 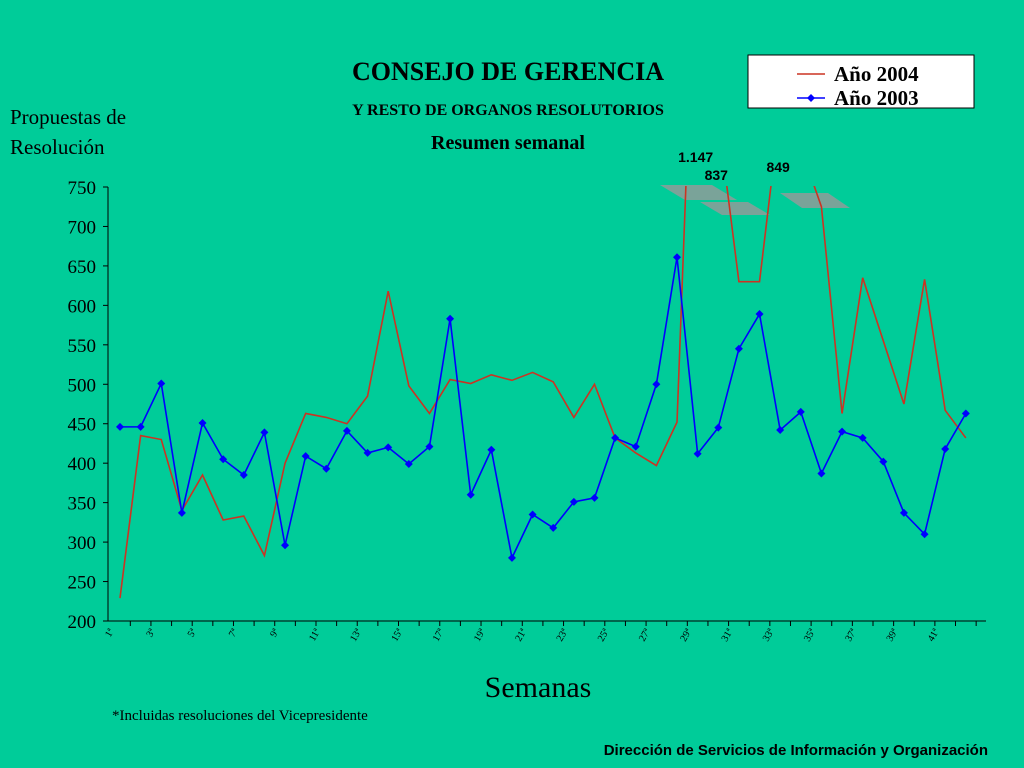 I want to click on legend-label: Año 2003, so click(x=876, y=98).